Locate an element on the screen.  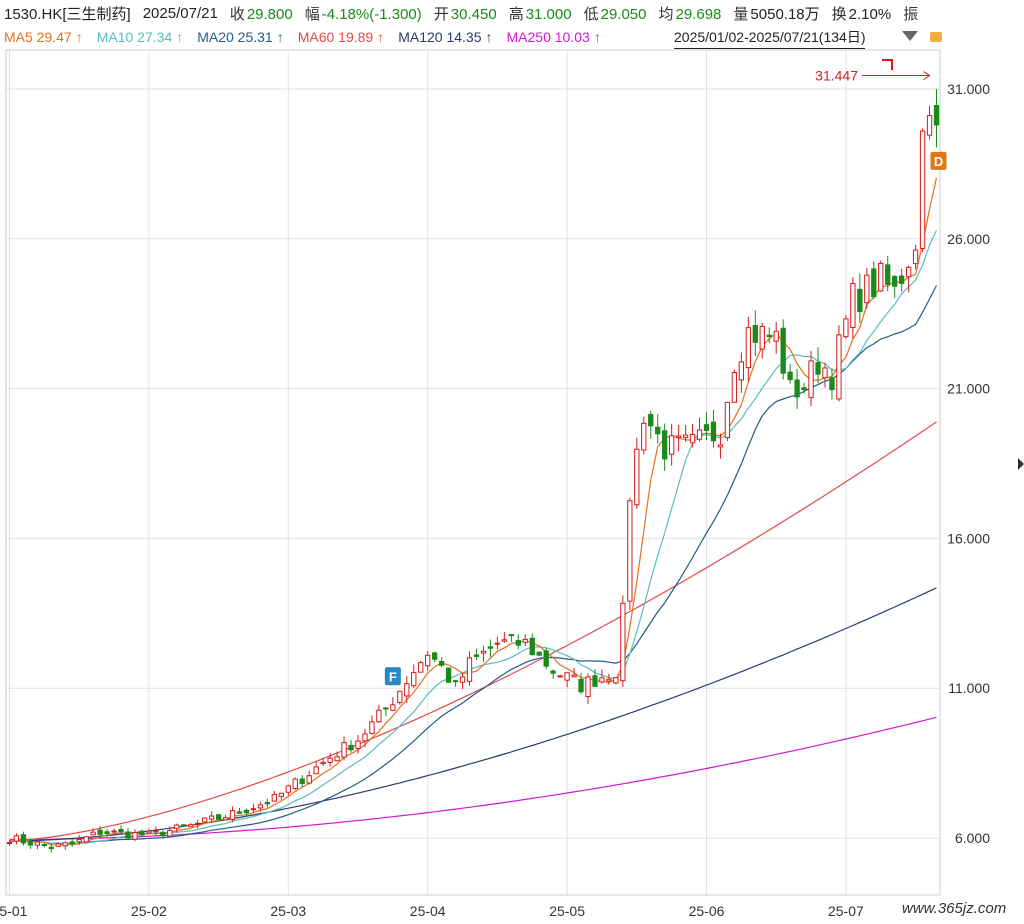
ma-legend-item: MA20 25.31 ↑ is located at coordinates (240, 37).